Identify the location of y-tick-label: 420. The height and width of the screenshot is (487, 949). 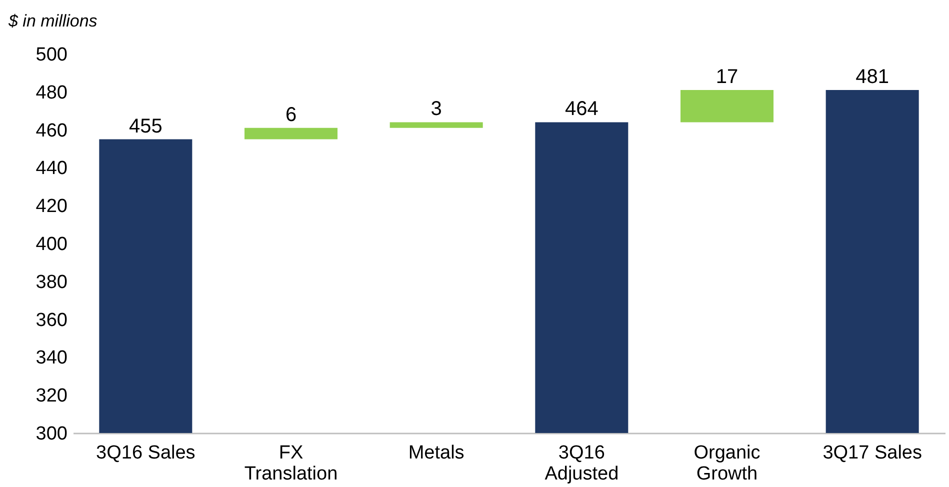
(52, 207).